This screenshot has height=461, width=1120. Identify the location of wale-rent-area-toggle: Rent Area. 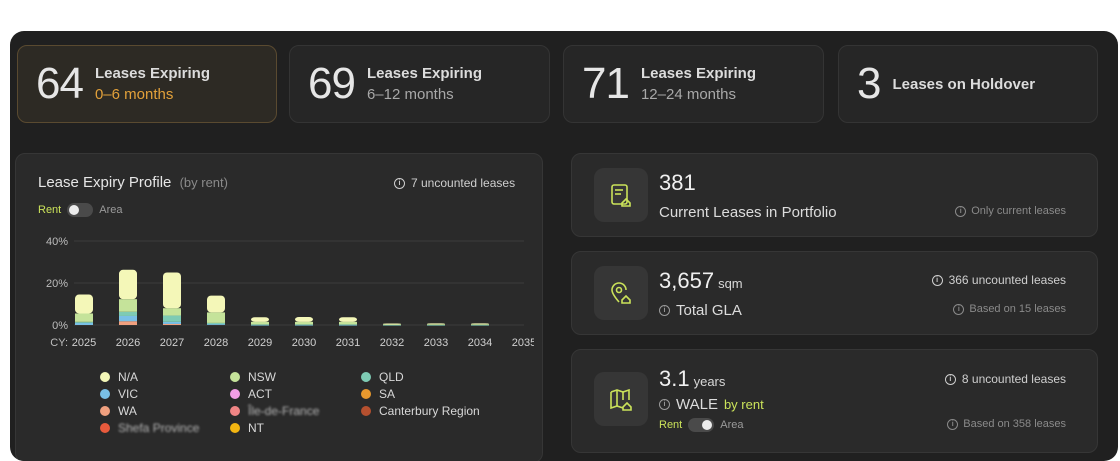
(711, 425).